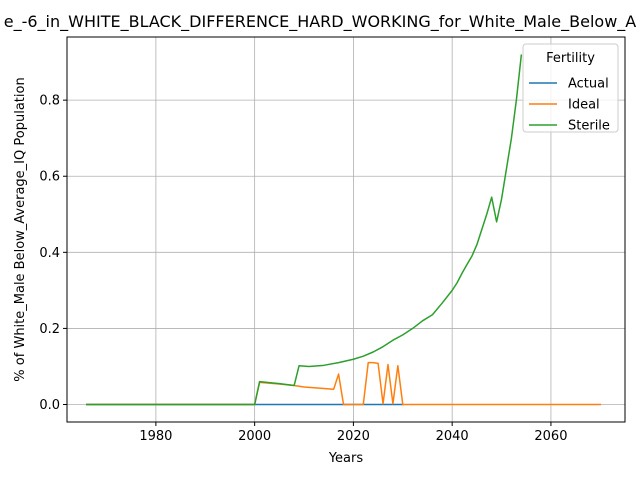 The height and width of the screenshot is (480, 640). What do you see at coordinates (588, 84) in the screenshot?
I see `legend-label-actual: Actual` at bounding box center [588, 84].